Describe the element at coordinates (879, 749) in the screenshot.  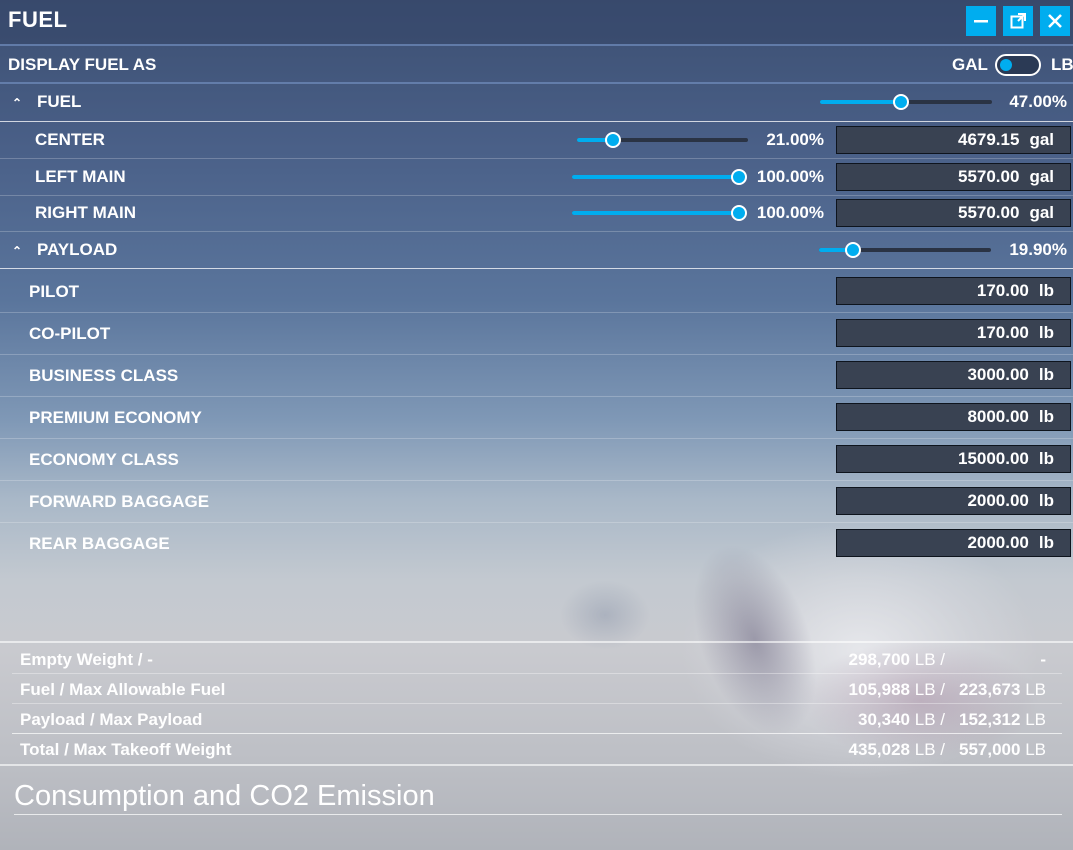
I see `summary-current: 435,028` at that location.